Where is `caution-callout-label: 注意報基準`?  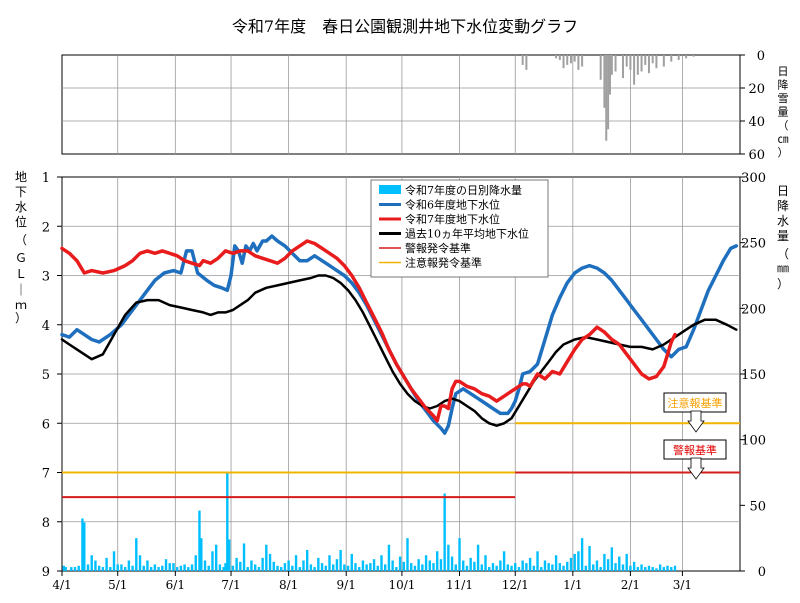
caution-callout-label: 注意報基準 is located at coordinates (695, 403).